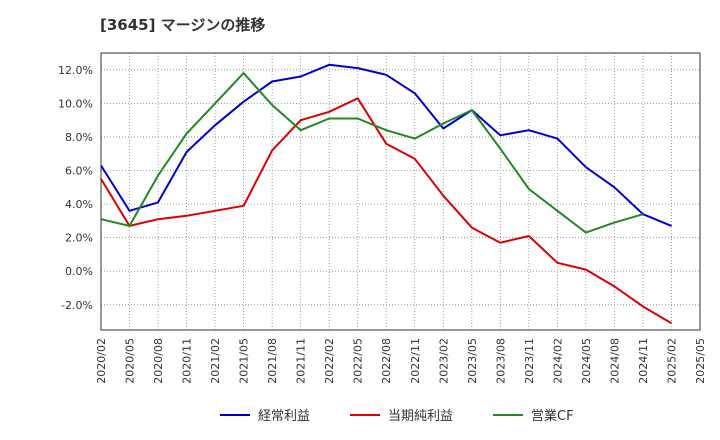 The height and width of the screenshot is (440, 720). What do you see at coordinates (158, 361) in the screenshot?
I see `x-tick-label: 2020/08` at bounding box center [158, 361].